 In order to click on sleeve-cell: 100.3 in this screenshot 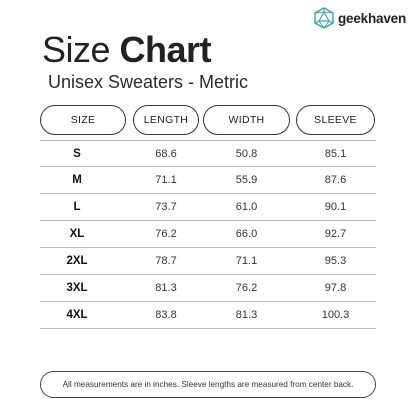, I will do `click(335, 315)`.